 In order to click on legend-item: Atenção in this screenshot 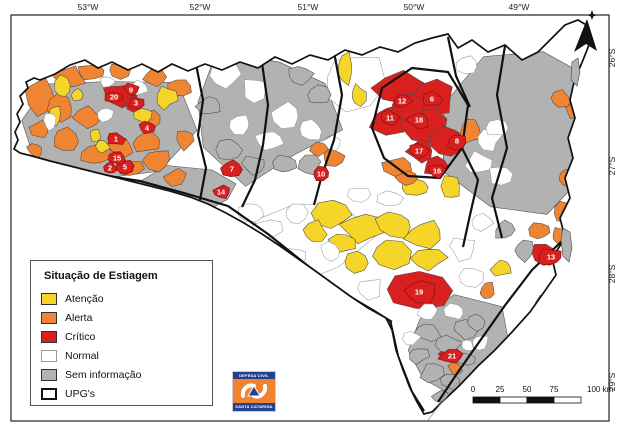, I will do `click(126, 298)`.